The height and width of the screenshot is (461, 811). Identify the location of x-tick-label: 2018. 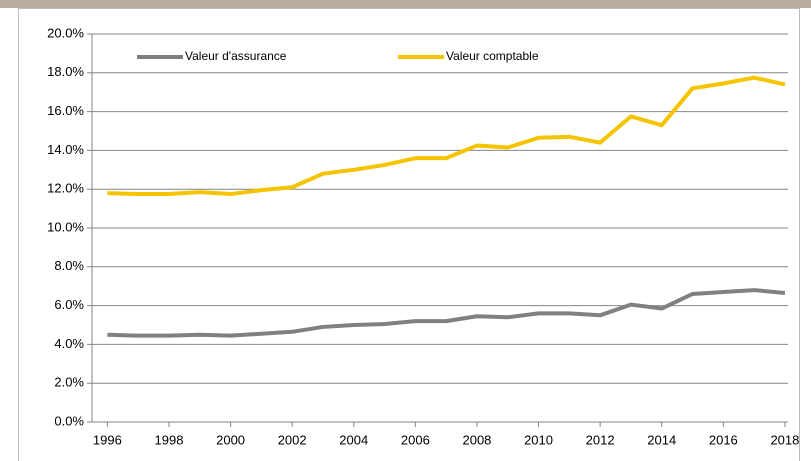
(784, 439).